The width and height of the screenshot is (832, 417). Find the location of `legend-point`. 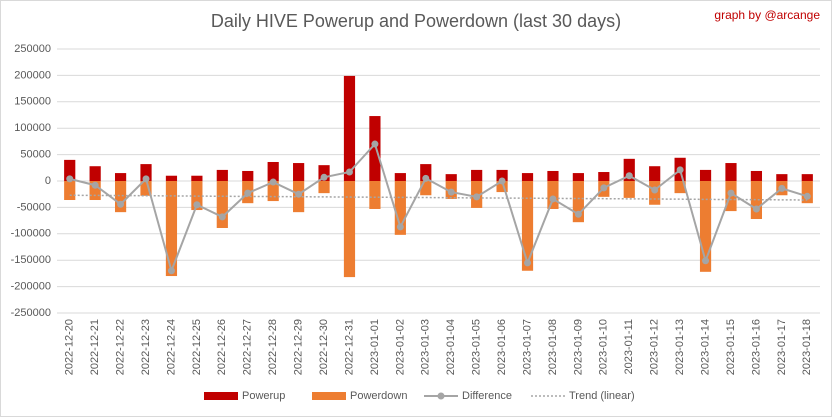

legend-point is located at coordinates (441, 396).